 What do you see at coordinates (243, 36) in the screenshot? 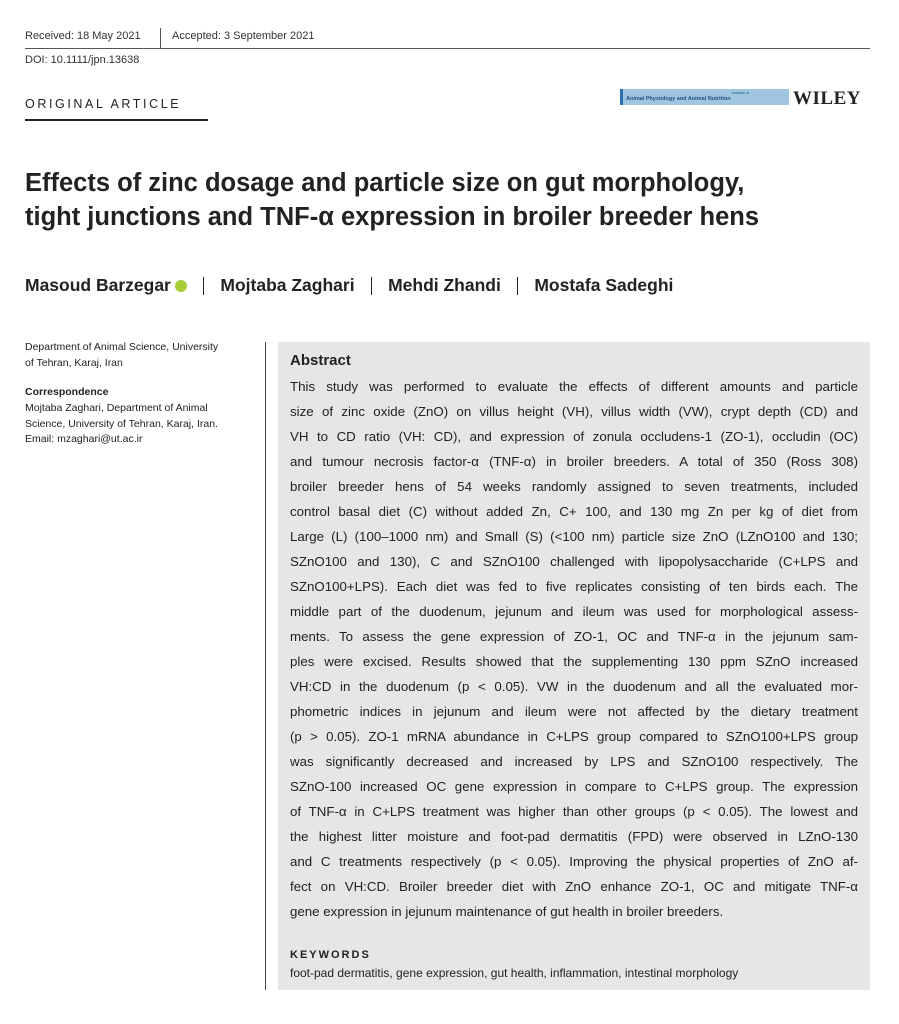
I see `accepted: Accepted: 3 September 2021` at bounding box center [243, 36].